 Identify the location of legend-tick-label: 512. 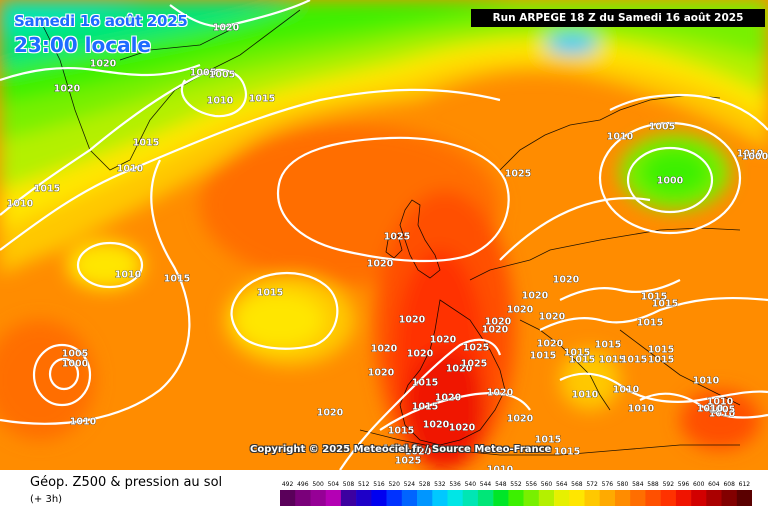
(364, 484).